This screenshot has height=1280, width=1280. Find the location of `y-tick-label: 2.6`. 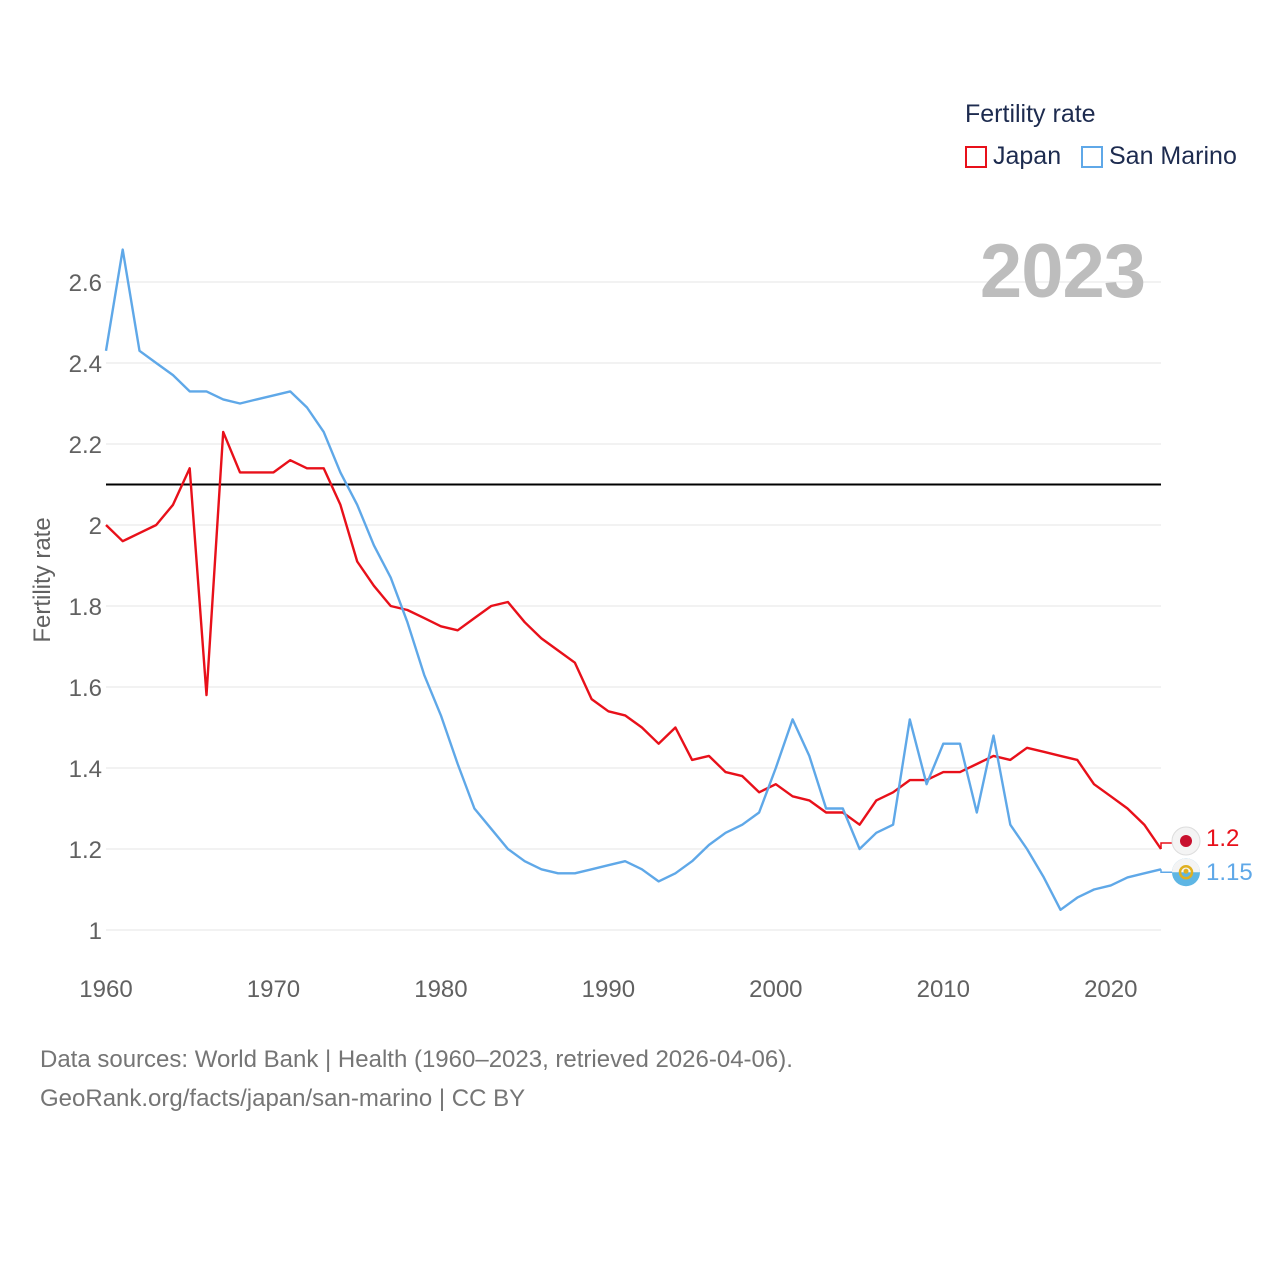

y-tick-label: 2.6 is located at coordinates (85, 283).